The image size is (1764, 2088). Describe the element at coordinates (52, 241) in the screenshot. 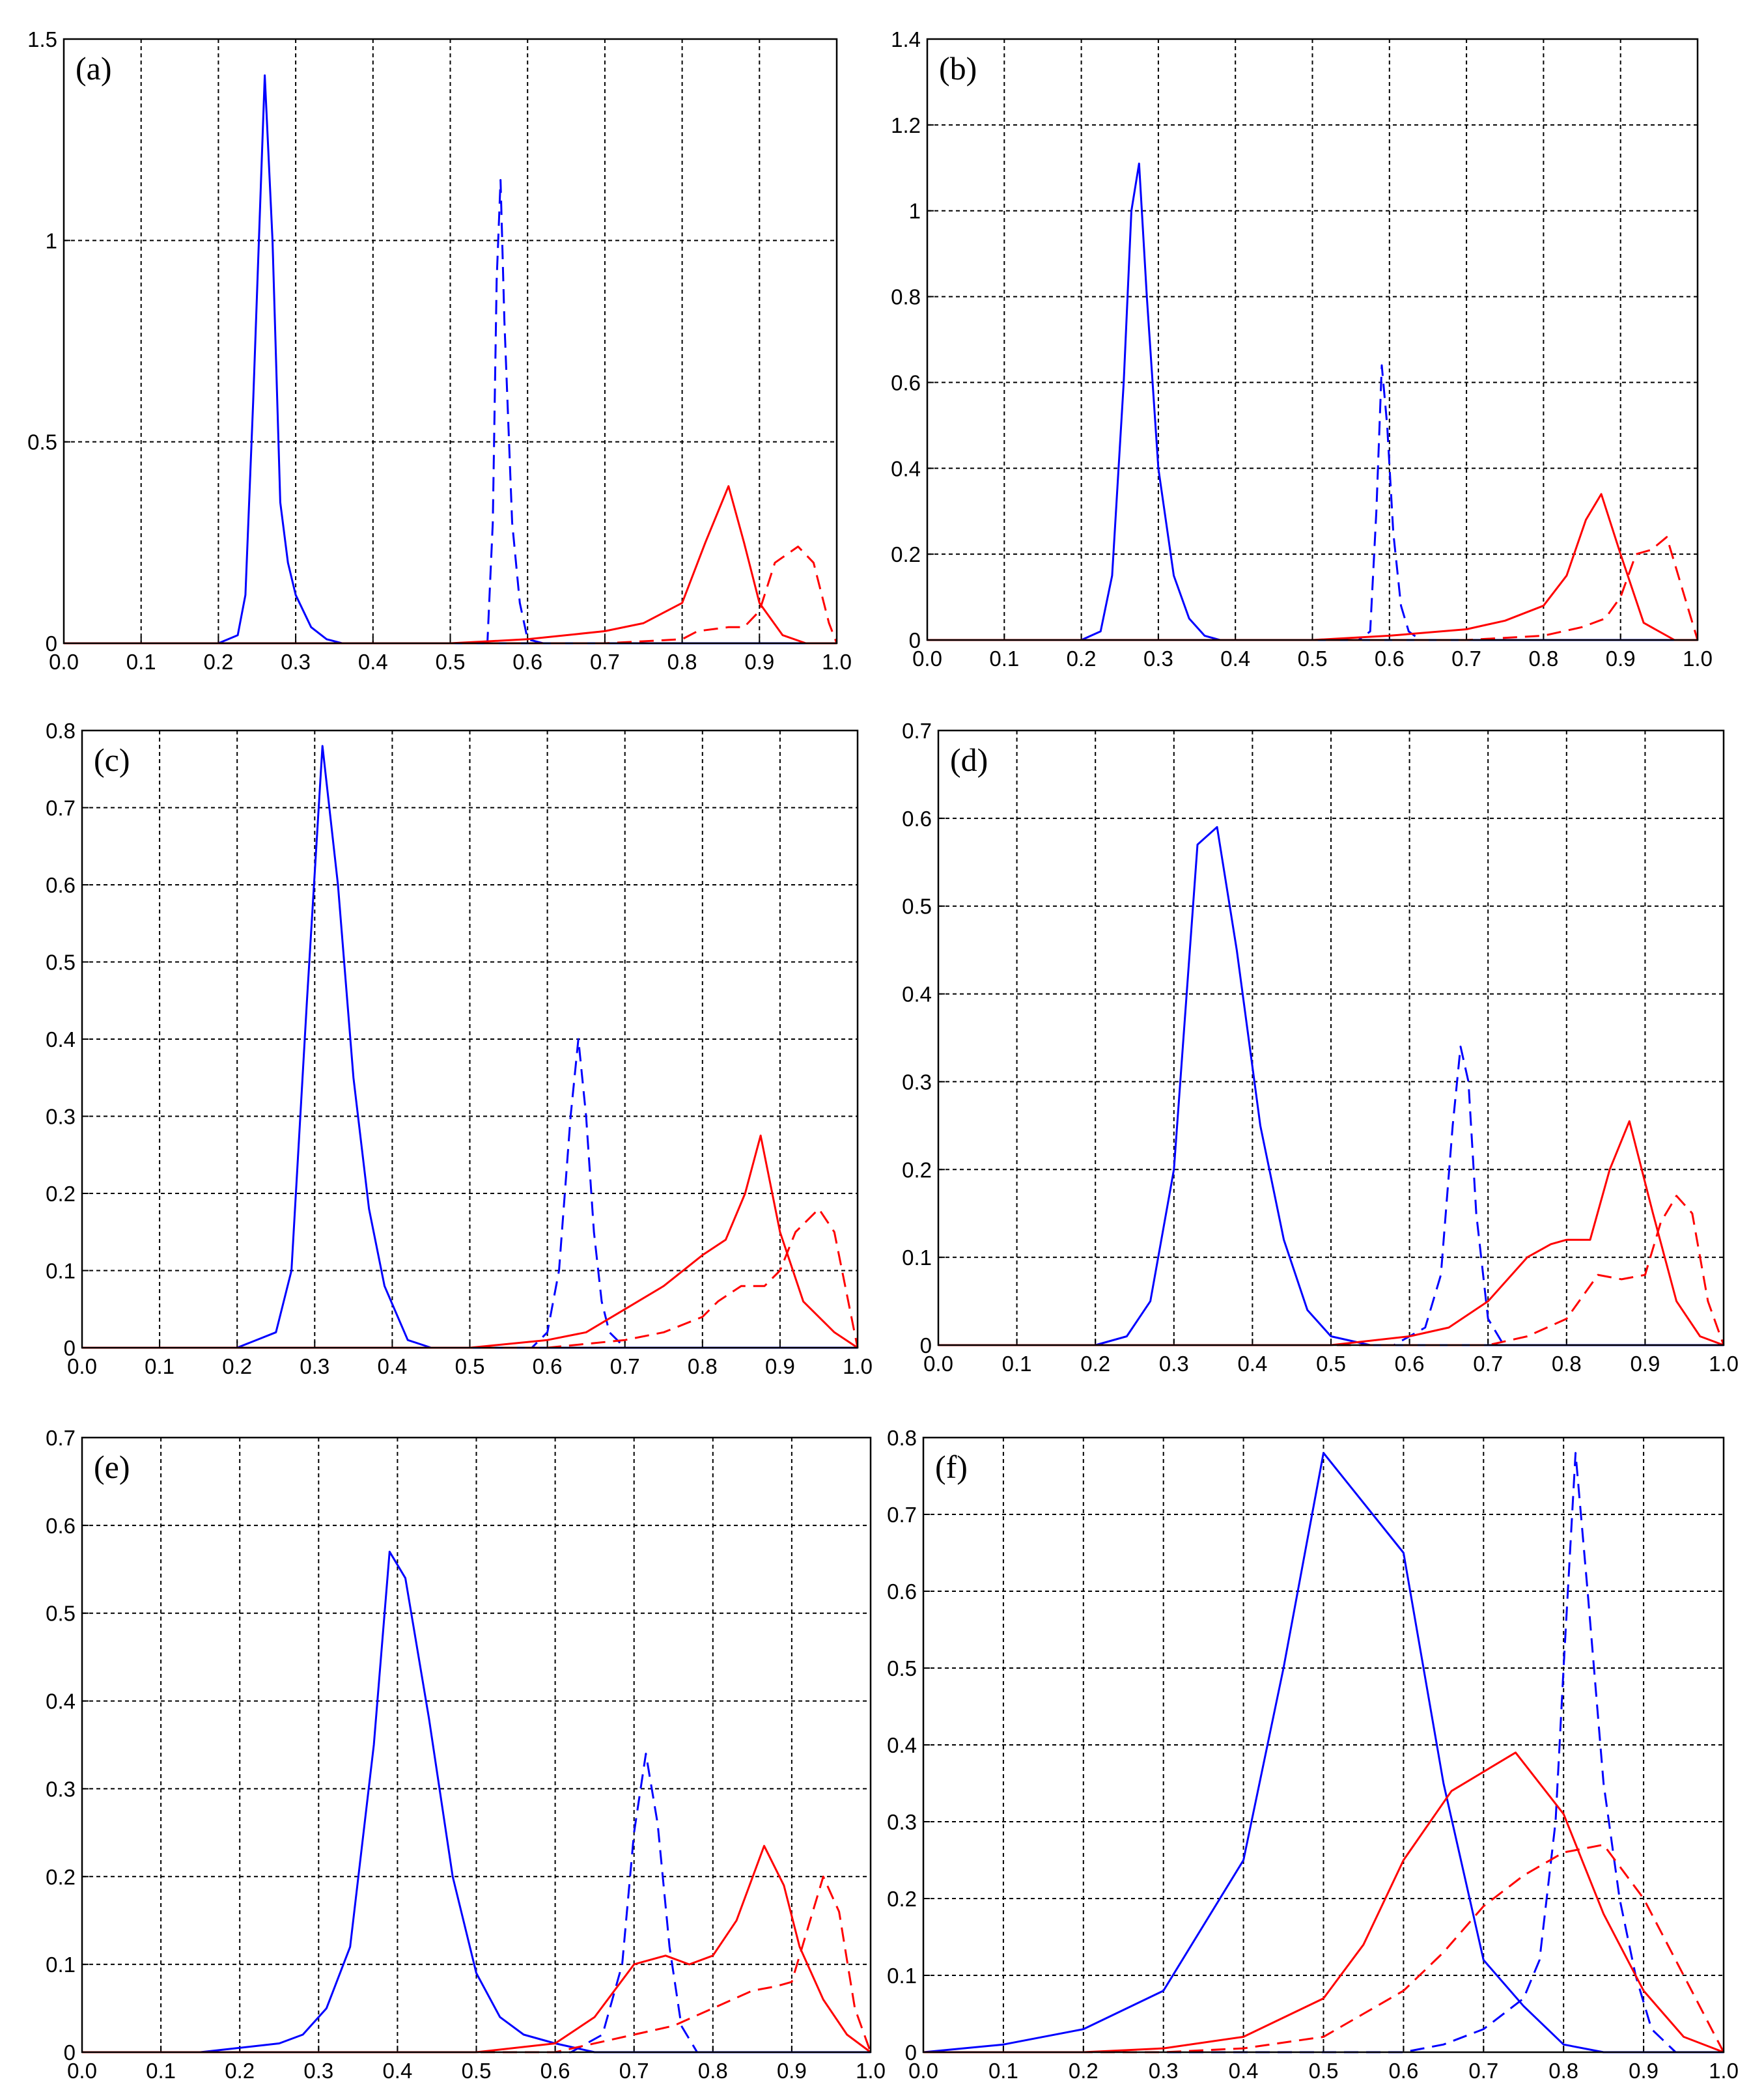

I see `y-tick-label: 1` at that location.